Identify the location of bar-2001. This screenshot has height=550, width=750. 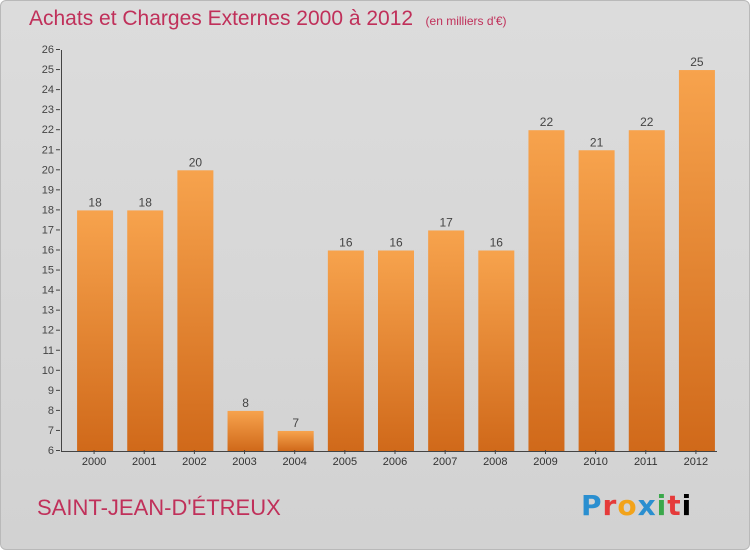
(145, 330).